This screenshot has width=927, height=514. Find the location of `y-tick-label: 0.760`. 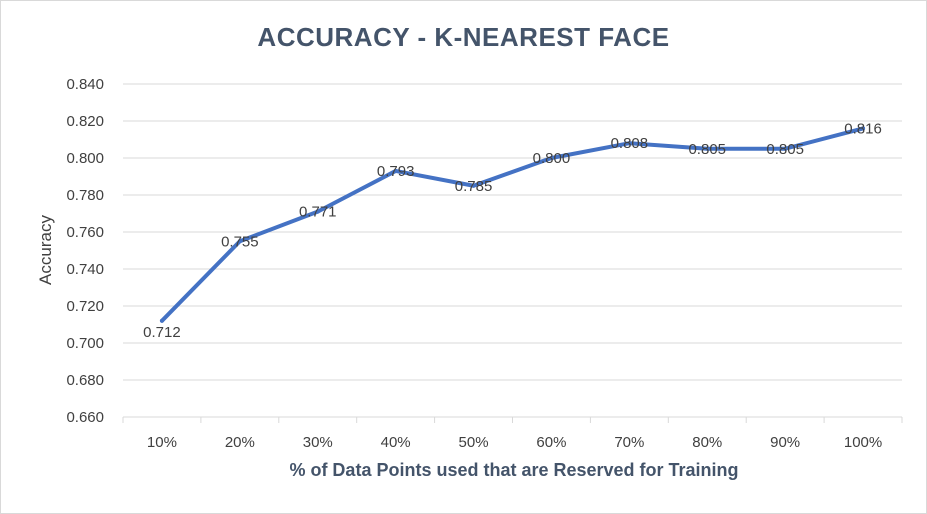

y-tick-label: 0.760 is located at coordinates (85, 232).